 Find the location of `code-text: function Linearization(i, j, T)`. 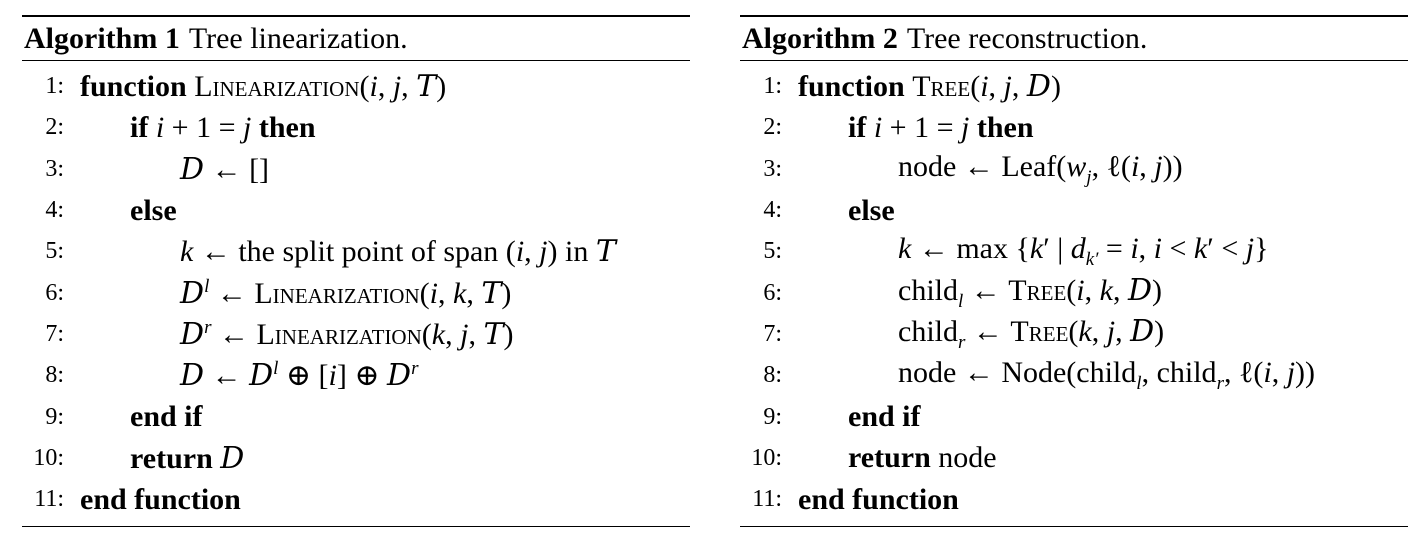

code-text: function Linearization(i, j, T) is located at coordinates (263, 86).